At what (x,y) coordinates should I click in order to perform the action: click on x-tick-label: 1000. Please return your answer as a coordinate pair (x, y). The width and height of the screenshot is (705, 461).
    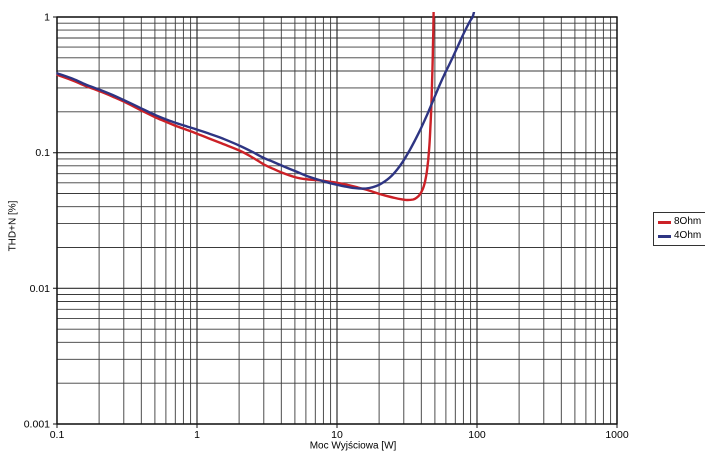
    Looking at the image, I should click on (617, 435).